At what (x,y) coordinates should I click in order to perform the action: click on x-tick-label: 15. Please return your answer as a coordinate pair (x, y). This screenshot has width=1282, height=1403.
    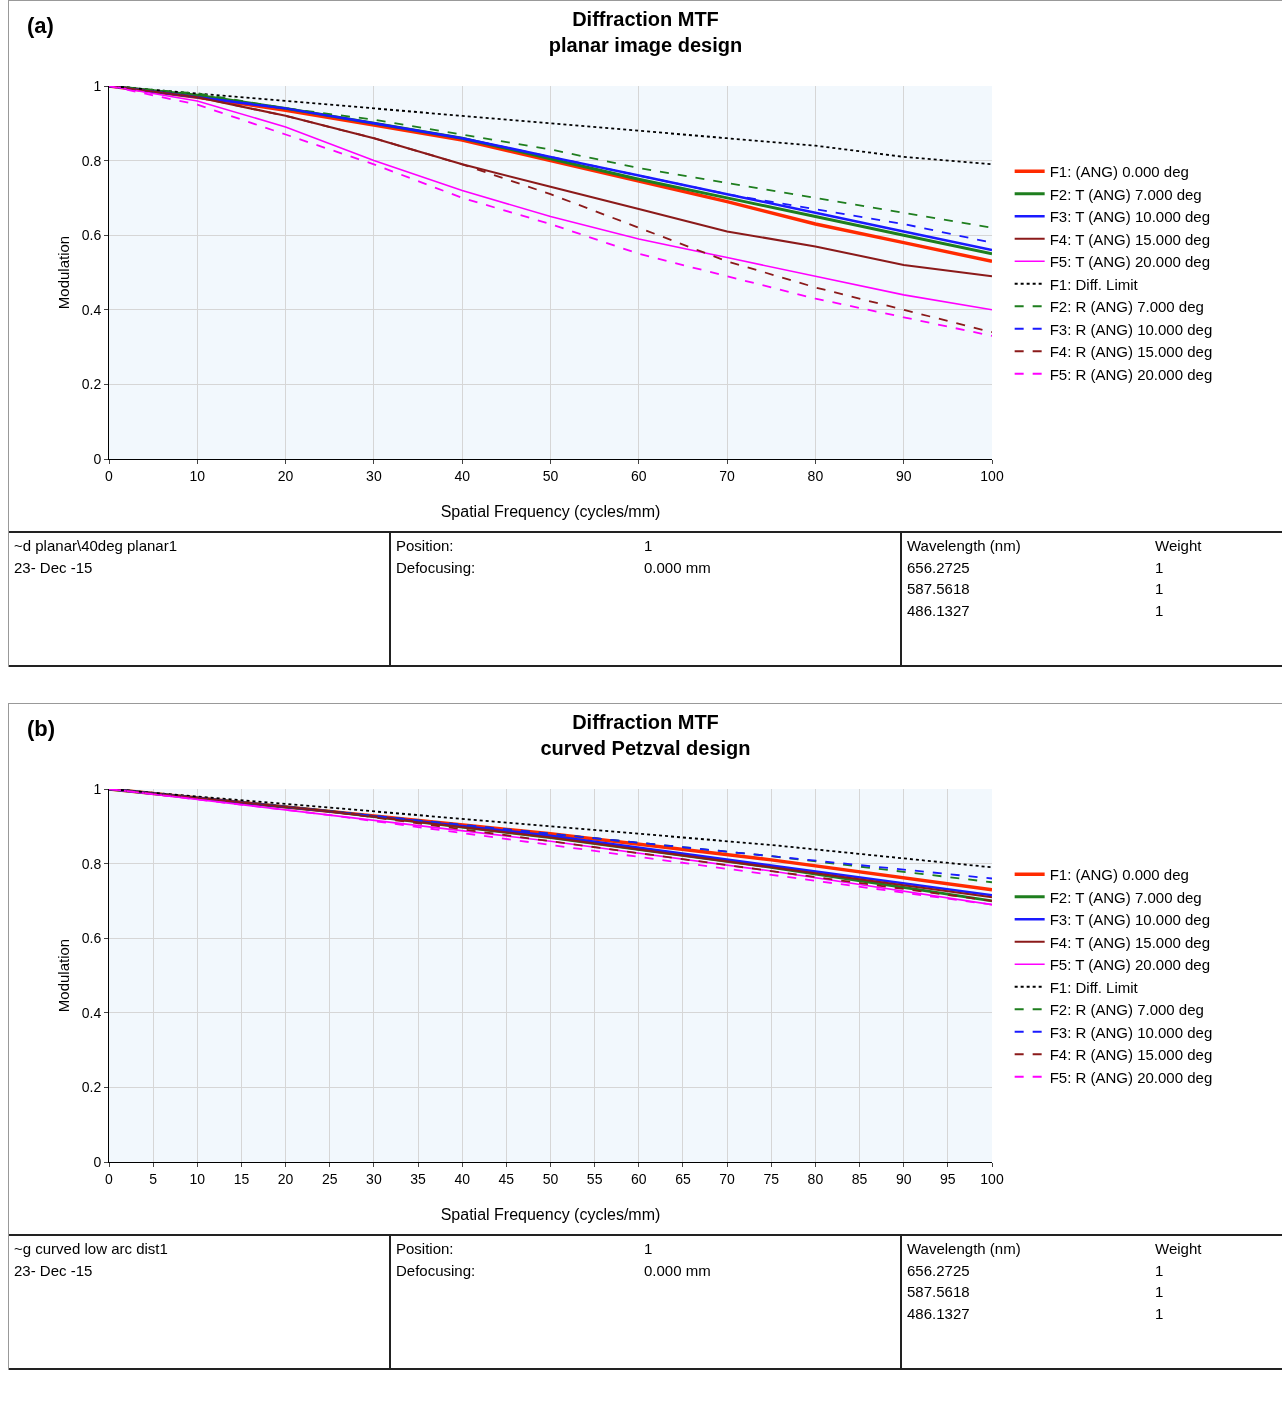
    Looking at the image, I should click on (241, 1178).